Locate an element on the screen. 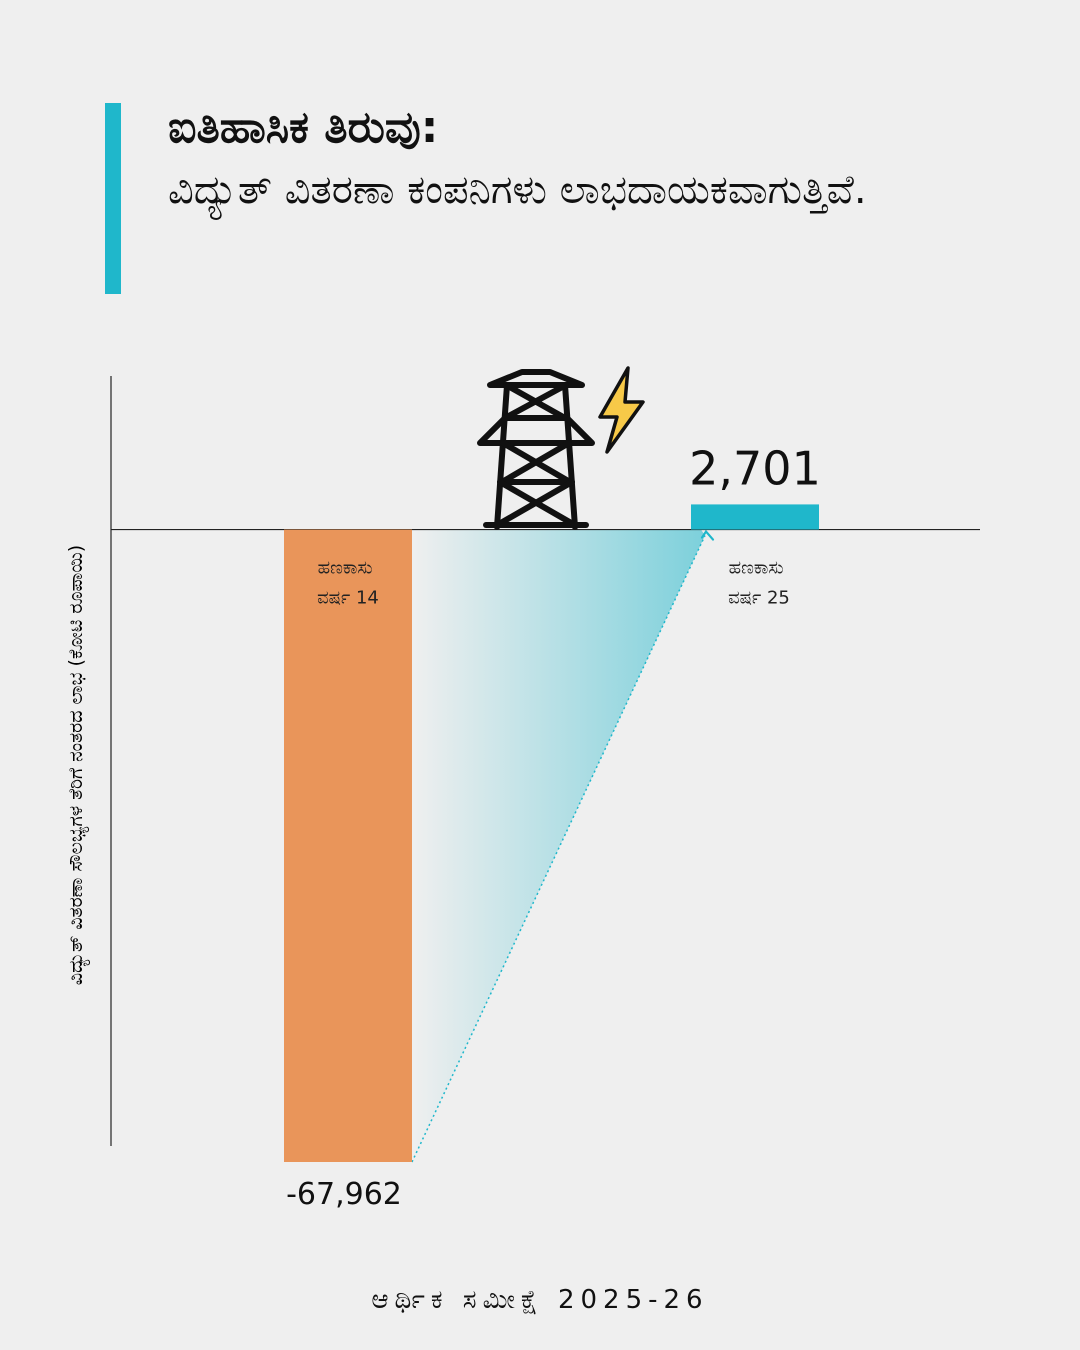 The image size is (1080, 1350). value-label-fy14: -67,962 is located at coordinates (344, 1194).